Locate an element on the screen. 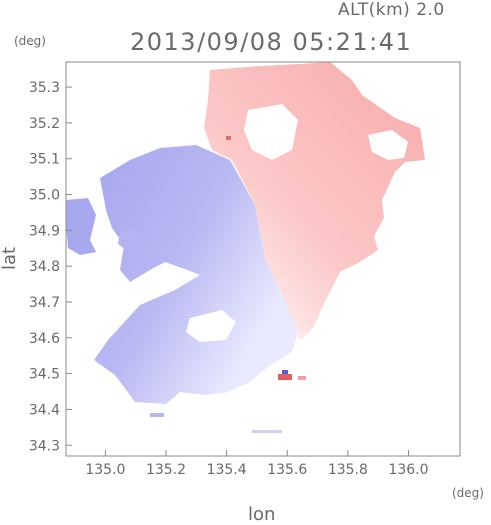 Image resolution: width=491 pixels, height=525 pixels. y-tick-label: 35.0 is located at coordinates (44, 196).